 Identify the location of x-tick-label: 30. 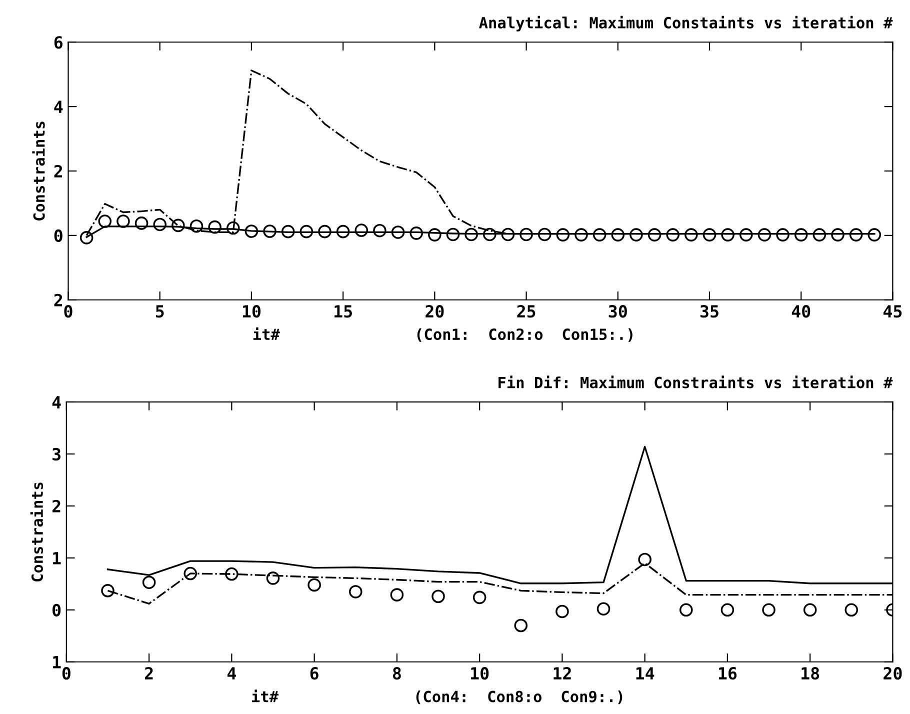
(617, 311).